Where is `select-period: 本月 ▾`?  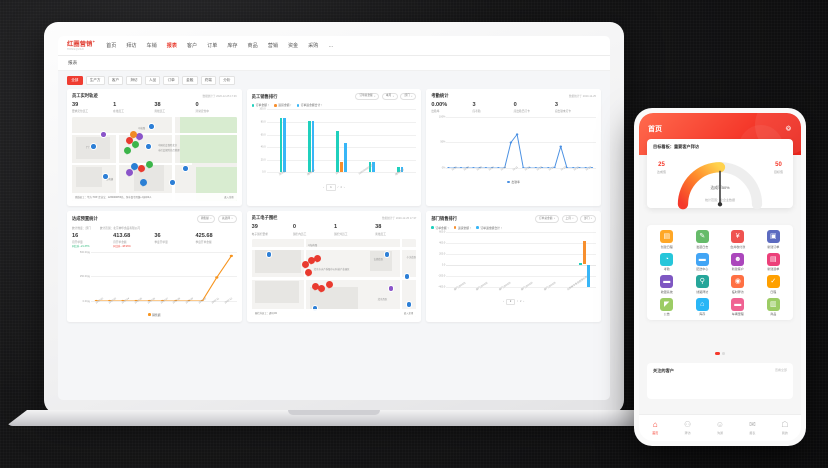 select-period: 本月 ▾ is located at coordinates (389, 97).